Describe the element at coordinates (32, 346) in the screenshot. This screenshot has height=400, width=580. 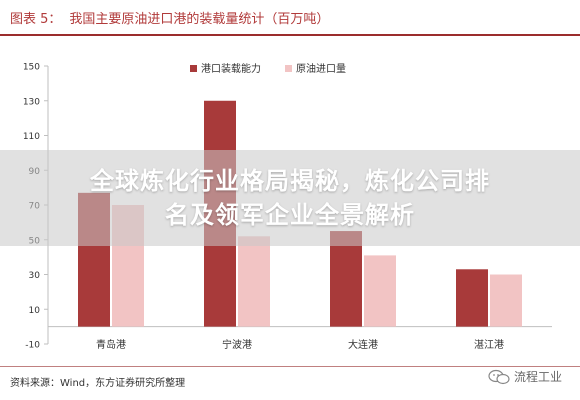
I see `y-tick-label: -10` at that location.